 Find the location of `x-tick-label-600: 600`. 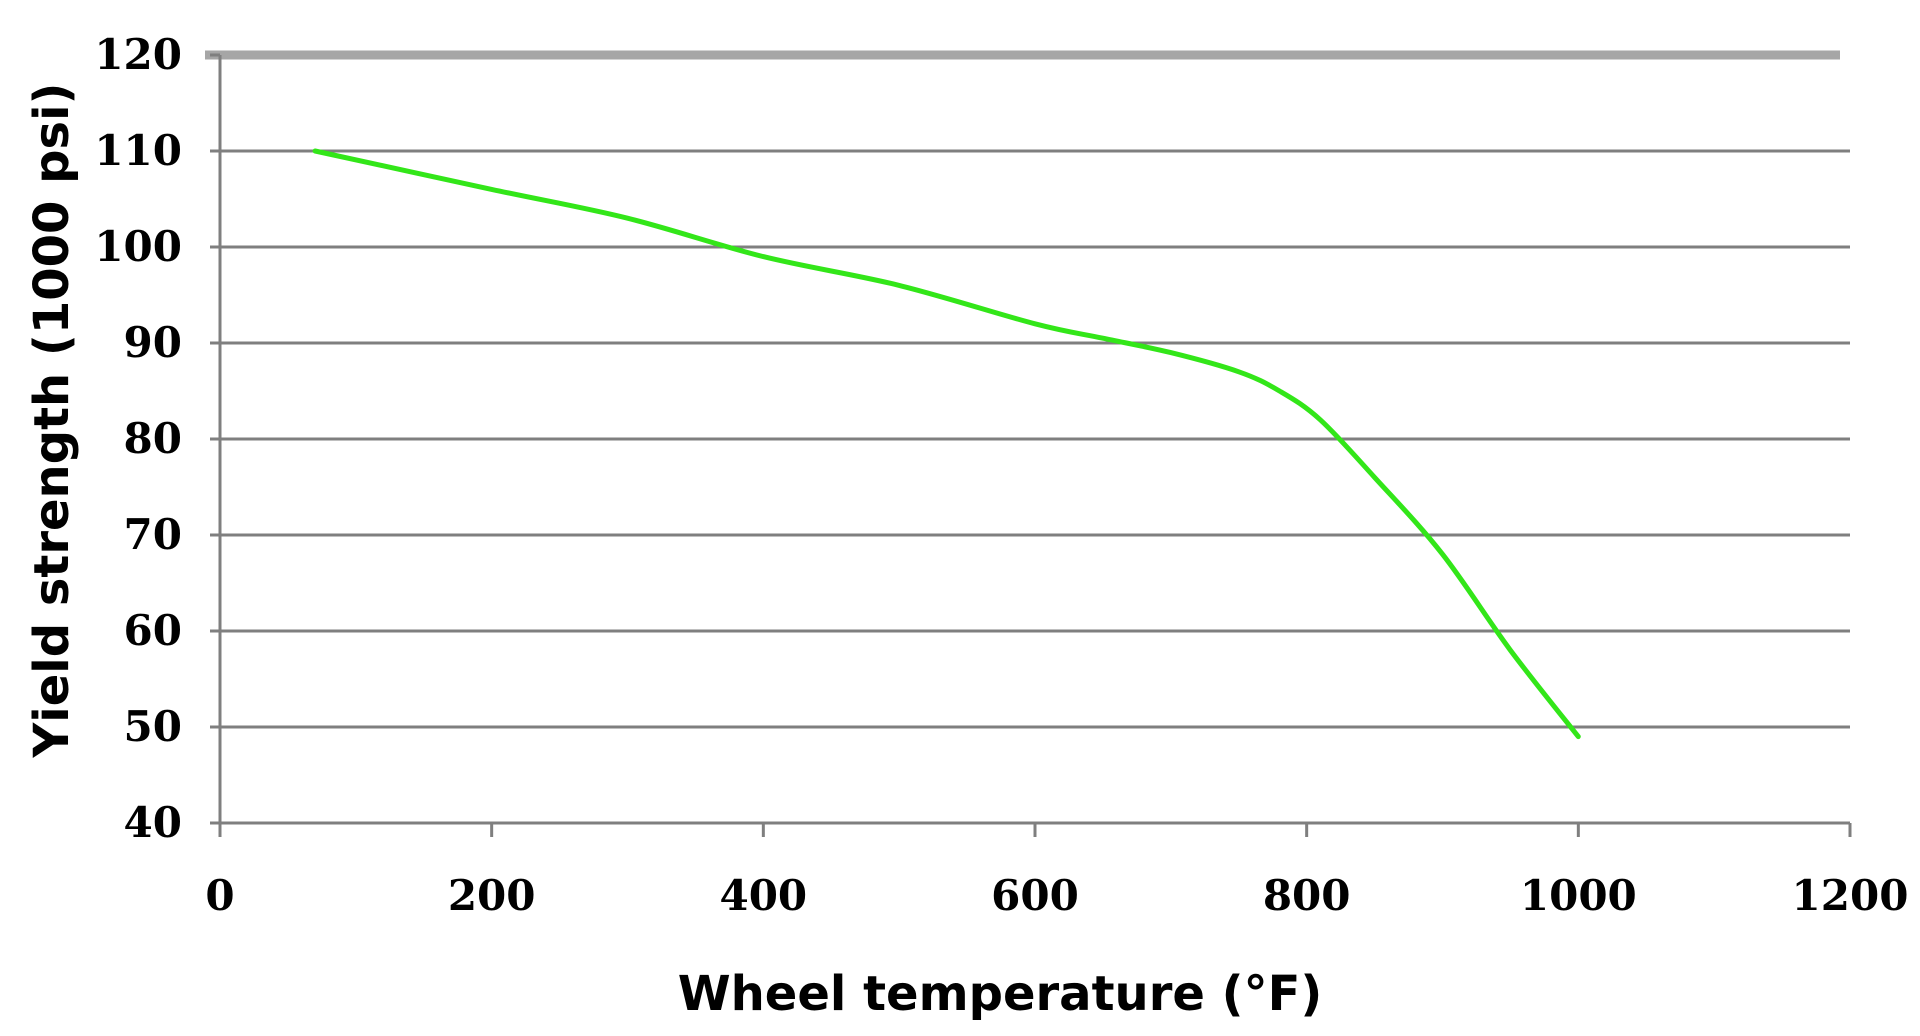

x-tick-label-600: 600 is located at coordinates (1035, 895).